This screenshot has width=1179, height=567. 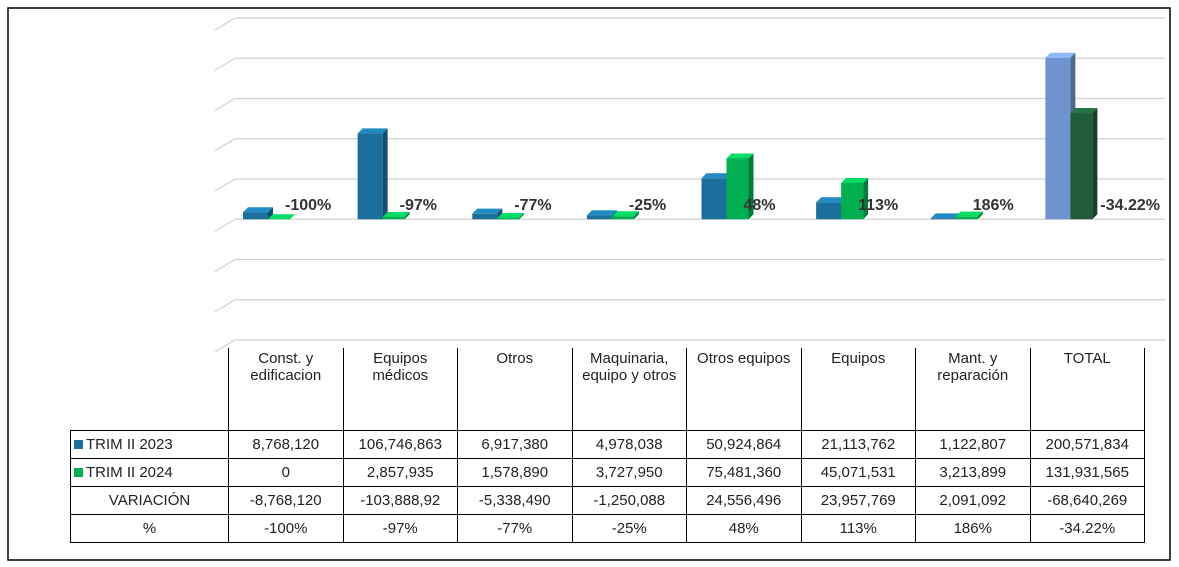 What do you see at coordinates (647, 205) in the screenshot?
I see `data-label: -25%` at bounding box center [647, 205].